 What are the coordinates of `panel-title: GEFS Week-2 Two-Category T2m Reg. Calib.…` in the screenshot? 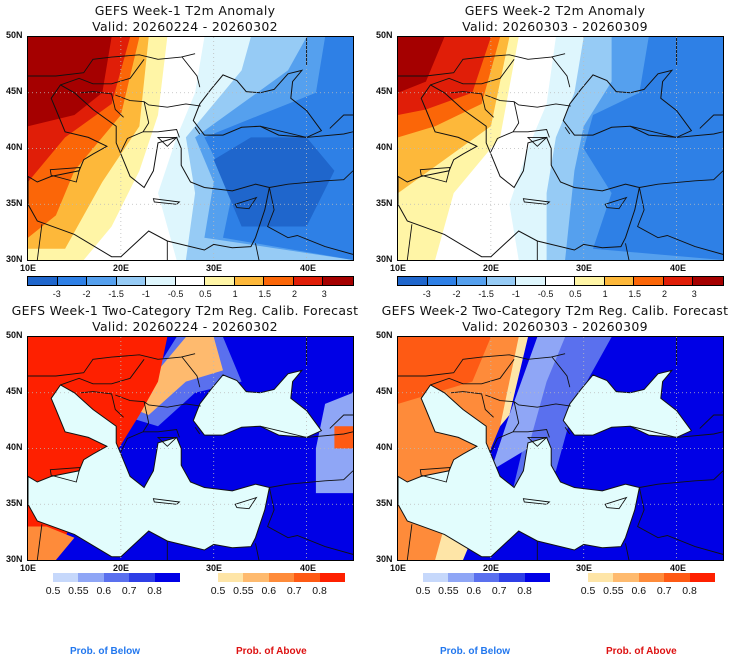 It's located at (555, 310).